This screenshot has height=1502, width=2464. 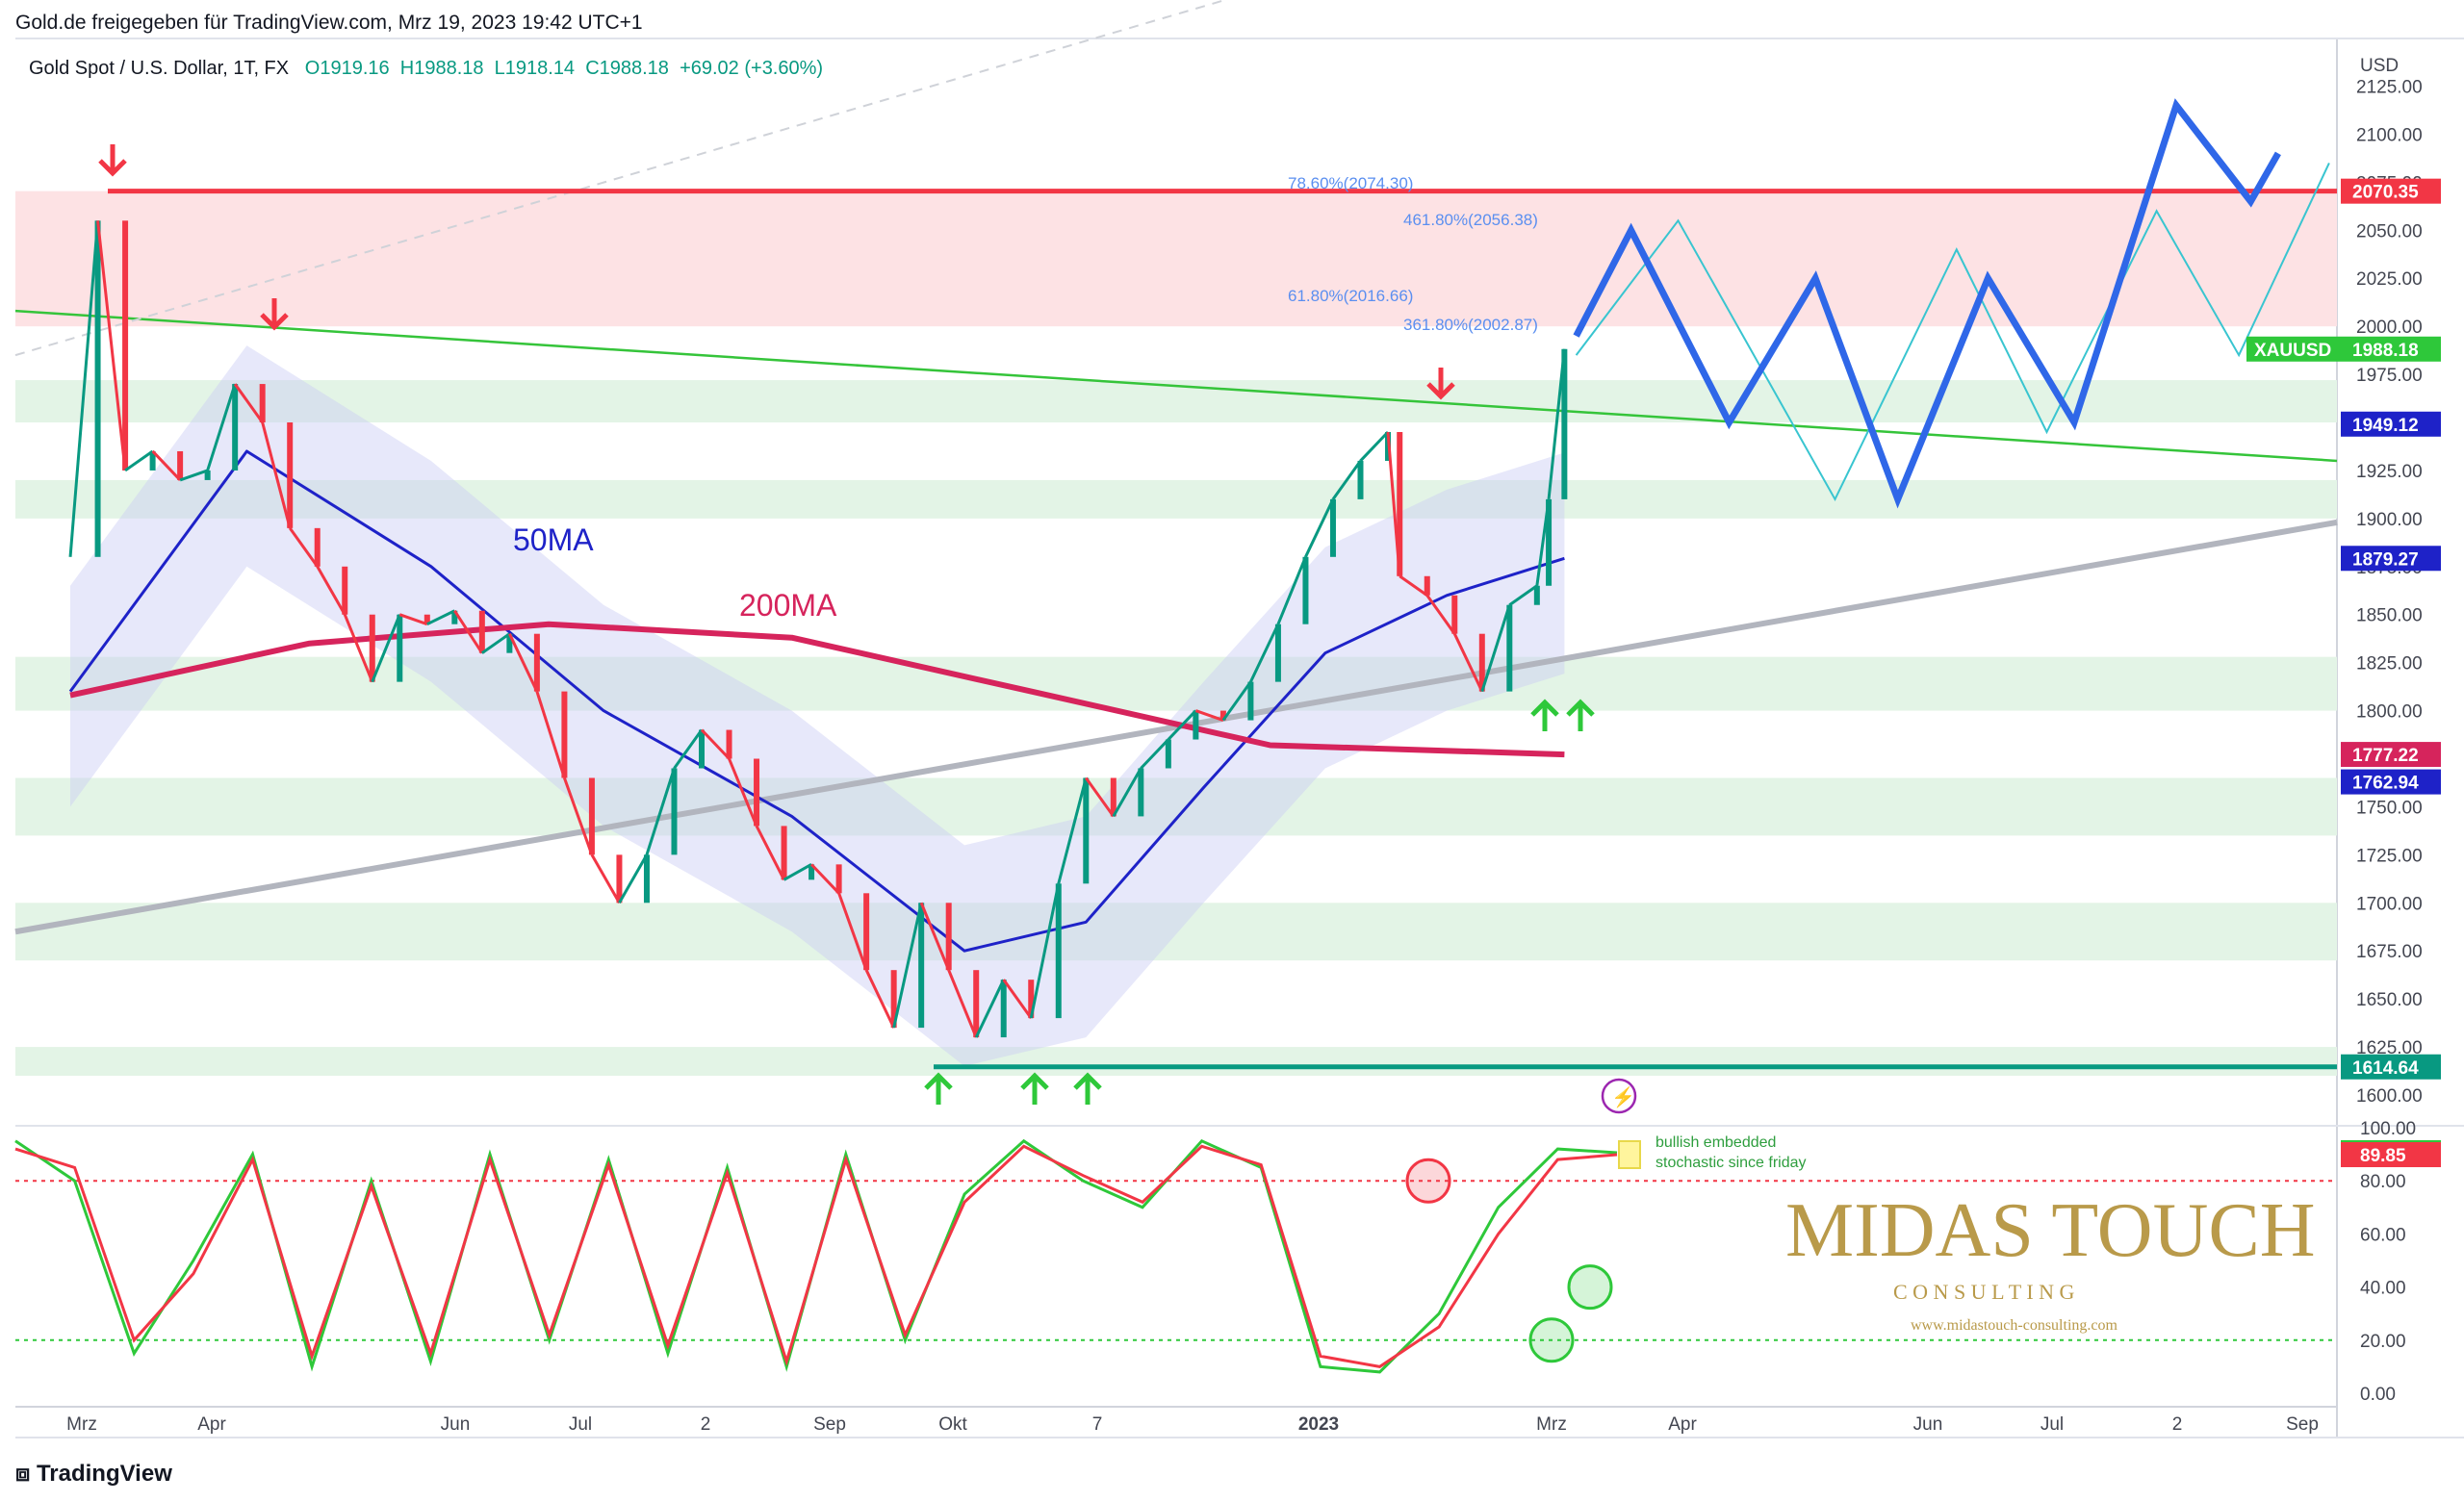 I want to click on tv-logo-icon: ⧈, so click(x=26, y=1474).